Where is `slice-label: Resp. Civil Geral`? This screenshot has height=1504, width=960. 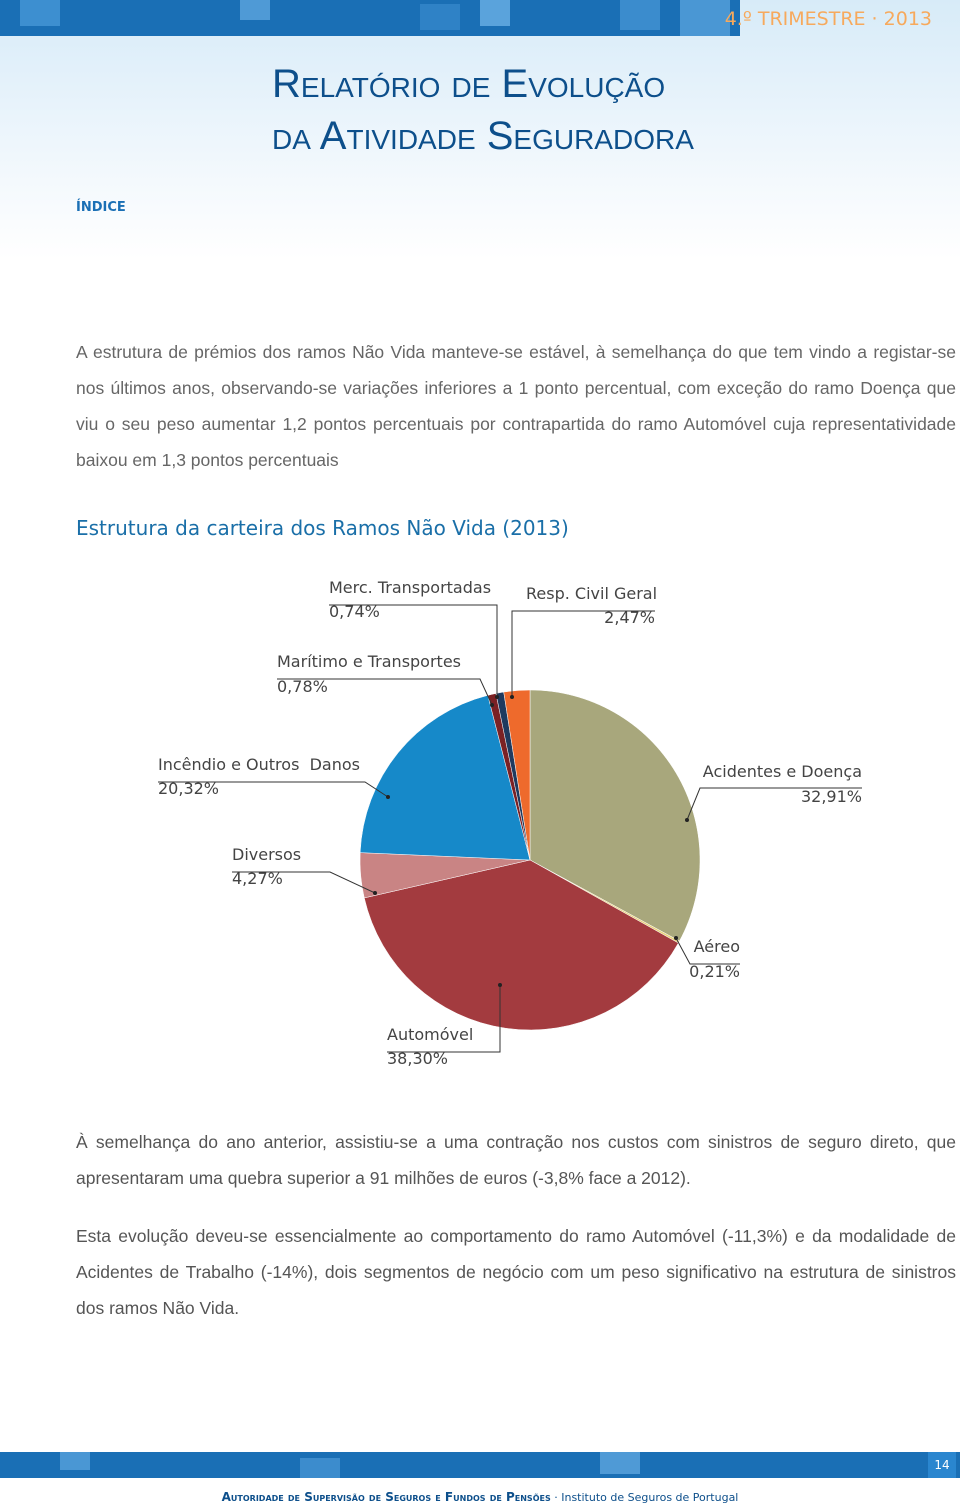 slice-label: Resp. Civil Geral is located at coordinates (591, 593).